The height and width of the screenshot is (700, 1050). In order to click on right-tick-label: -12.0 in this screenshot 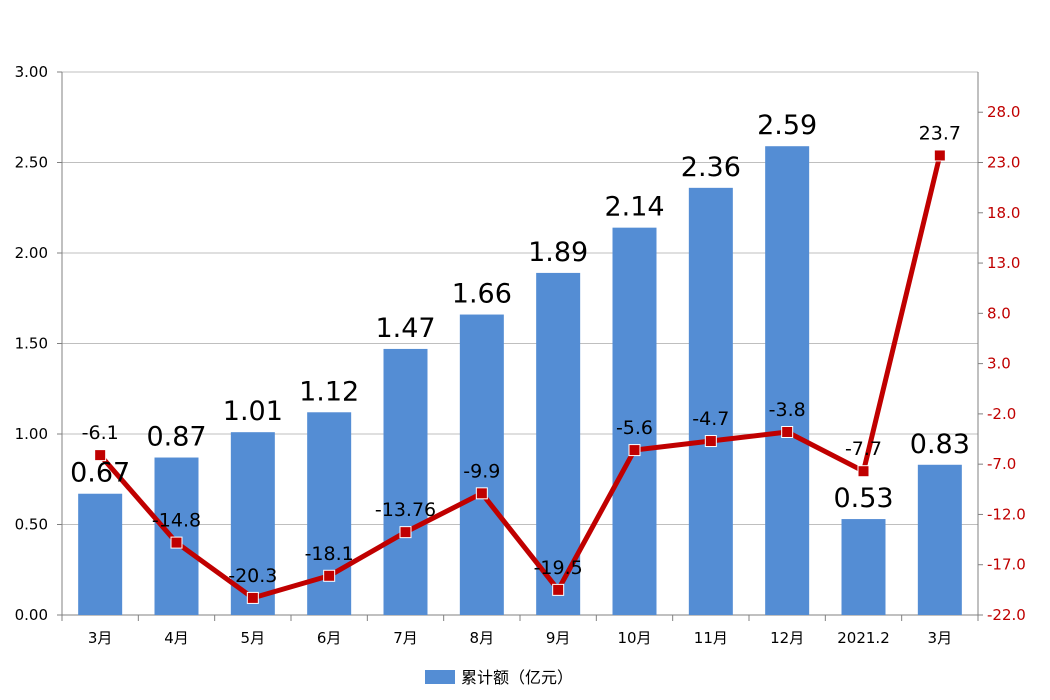, I will do `click(1006, 514)`.